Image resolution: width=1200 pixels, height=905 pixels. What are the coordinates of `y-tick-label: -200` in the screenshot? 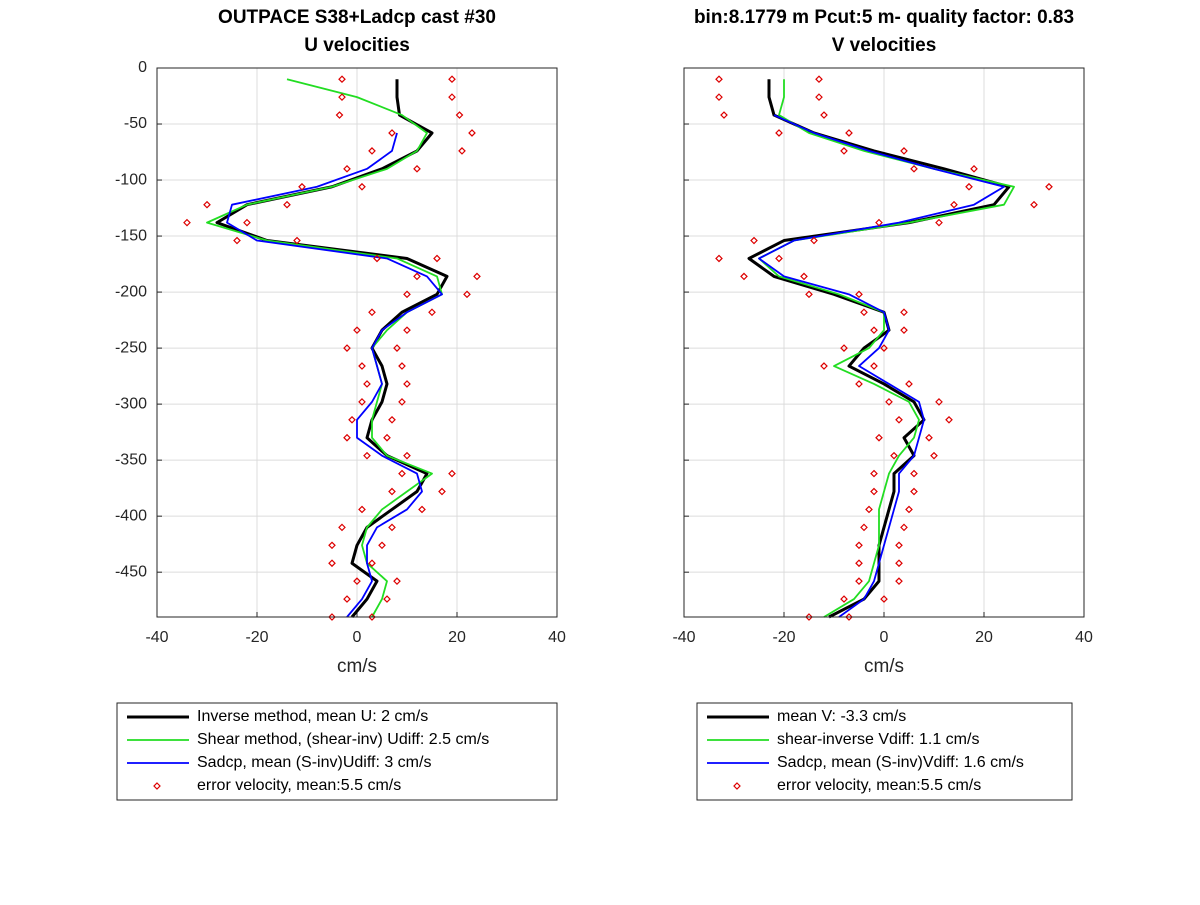 It's located at (131, 291).